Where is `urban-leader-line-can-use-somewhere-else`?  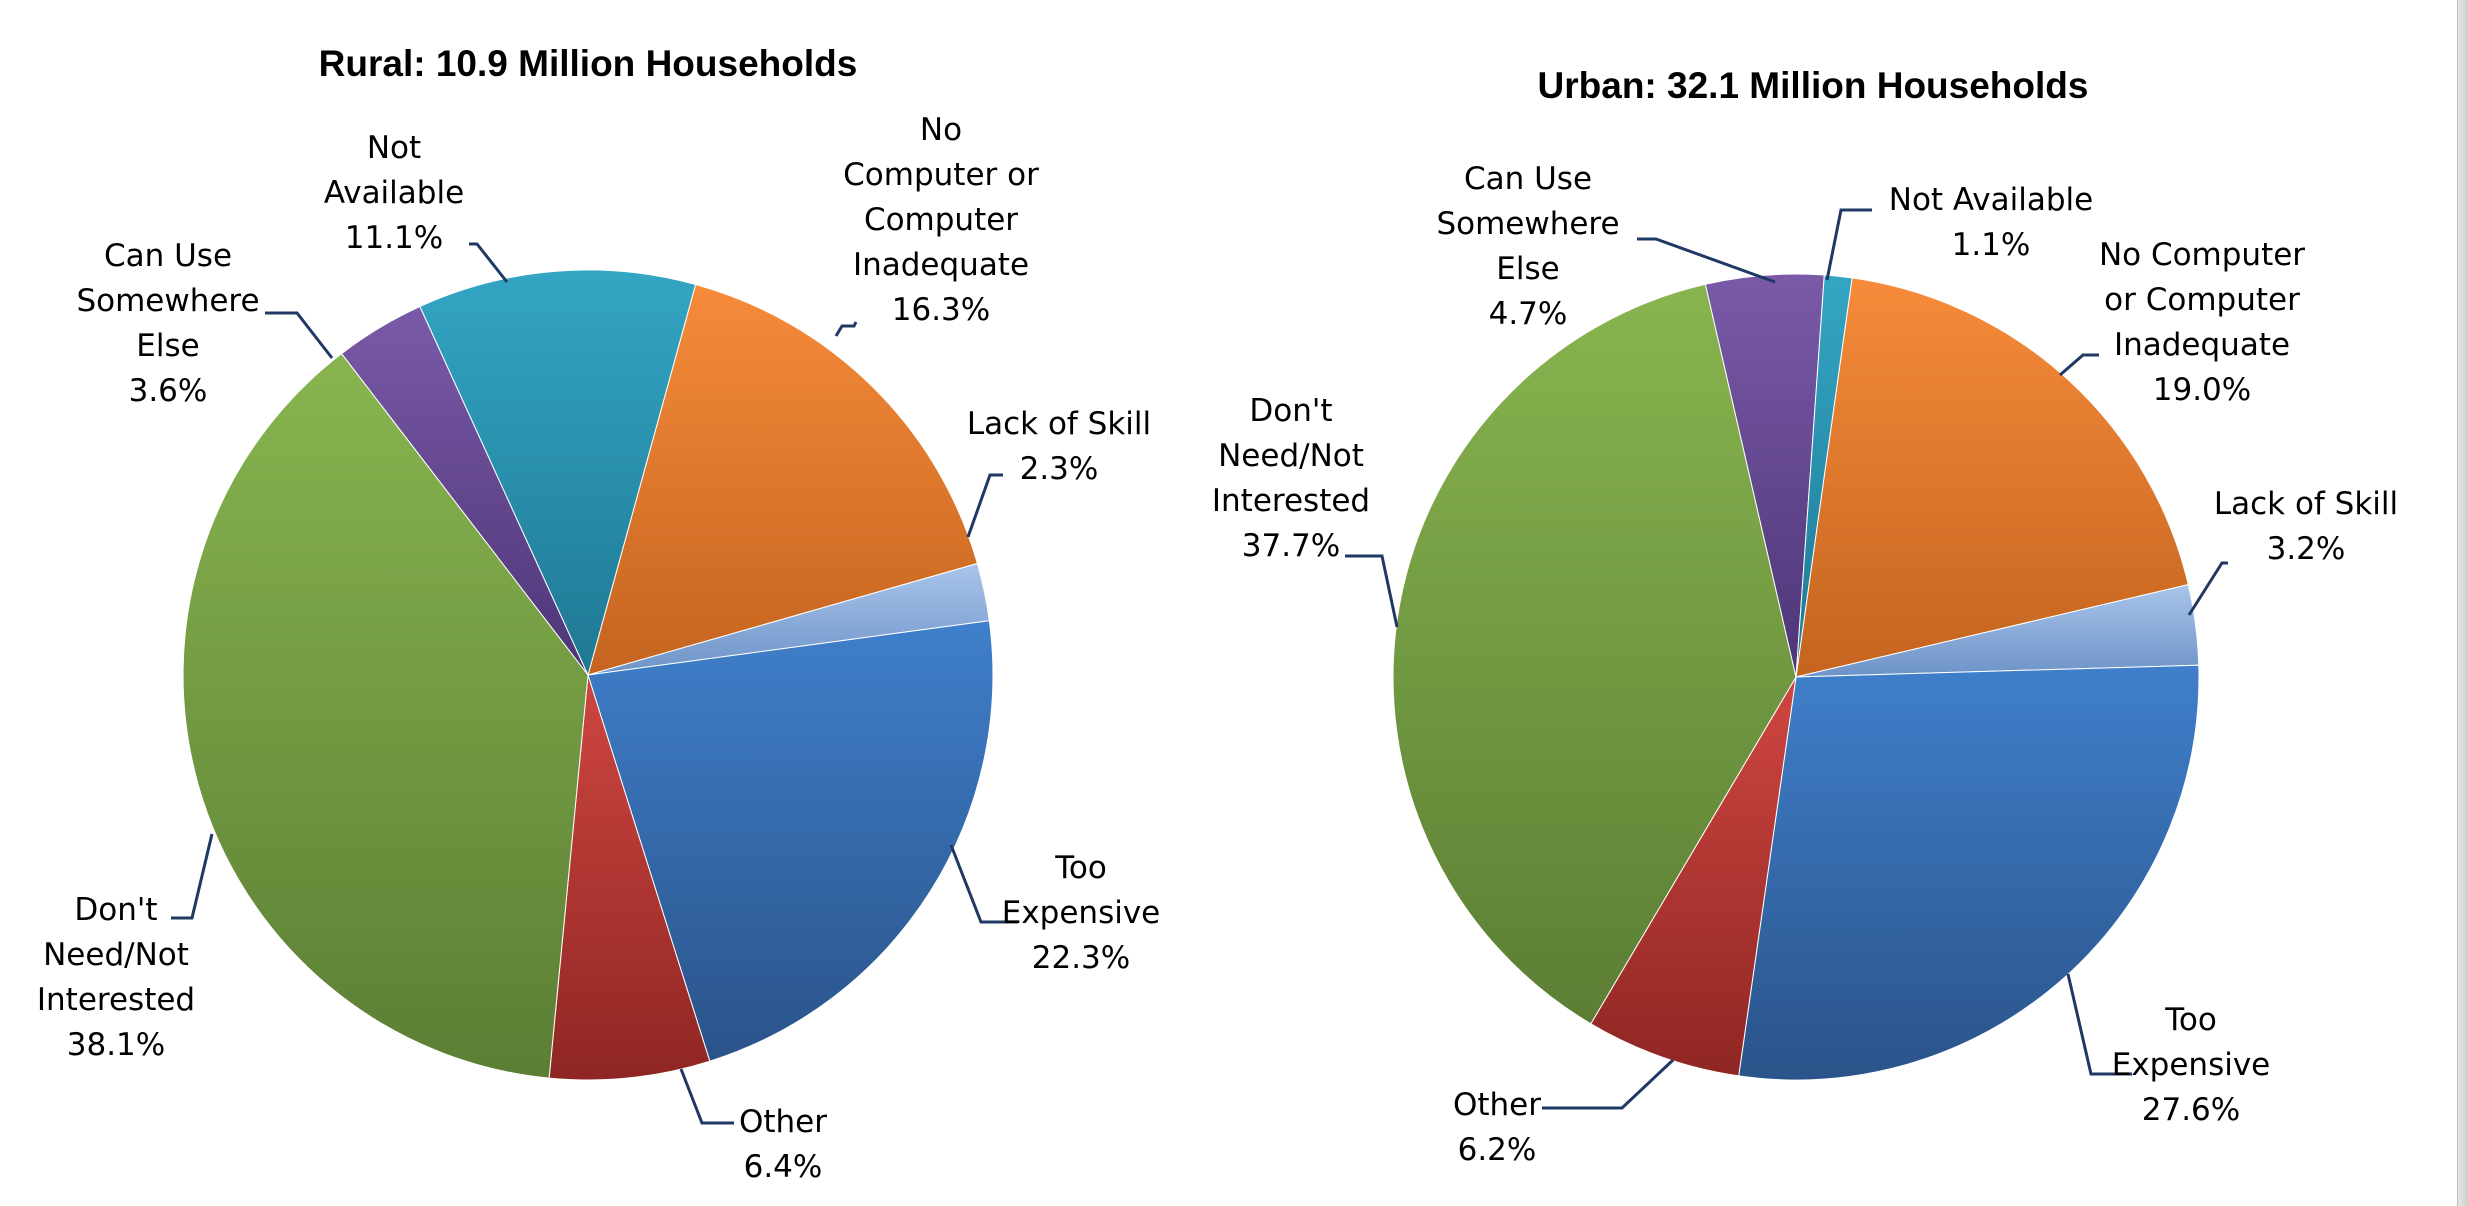 urban-leader-line-can-use-somewhere-else is located at coordinates (1706, 260).